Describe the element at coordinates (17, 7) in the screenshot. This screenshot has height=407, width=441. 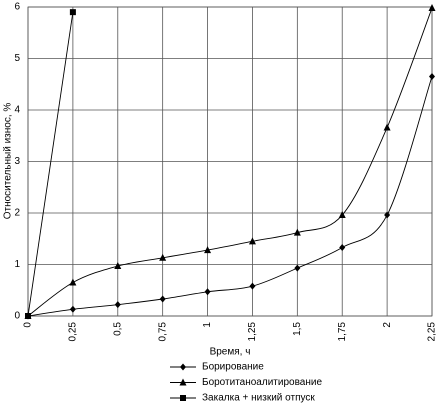
I see `y-tick-label: 6` at that location.